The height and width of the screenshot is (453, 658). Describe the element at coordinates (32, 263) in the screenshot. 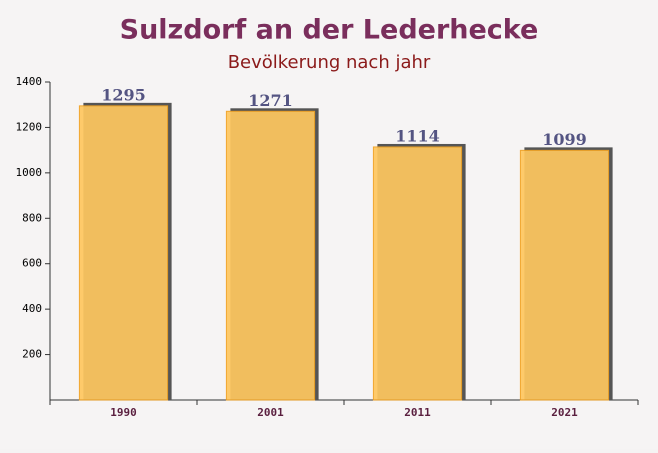

I see `y-tick-label: 600` at that location.